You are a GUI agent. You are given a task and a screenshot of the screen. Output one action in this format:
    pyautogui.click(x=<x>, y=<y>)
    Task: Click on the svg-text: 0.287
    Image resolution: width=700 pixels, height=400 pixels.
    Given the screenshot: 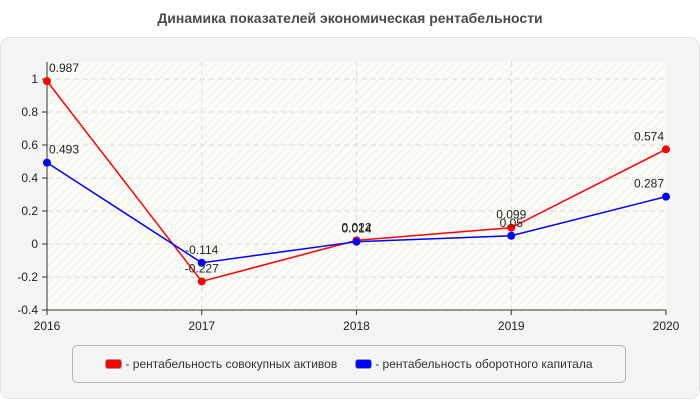 What is the action you would take?
    pyautogui.click(x=649, y=184)
    